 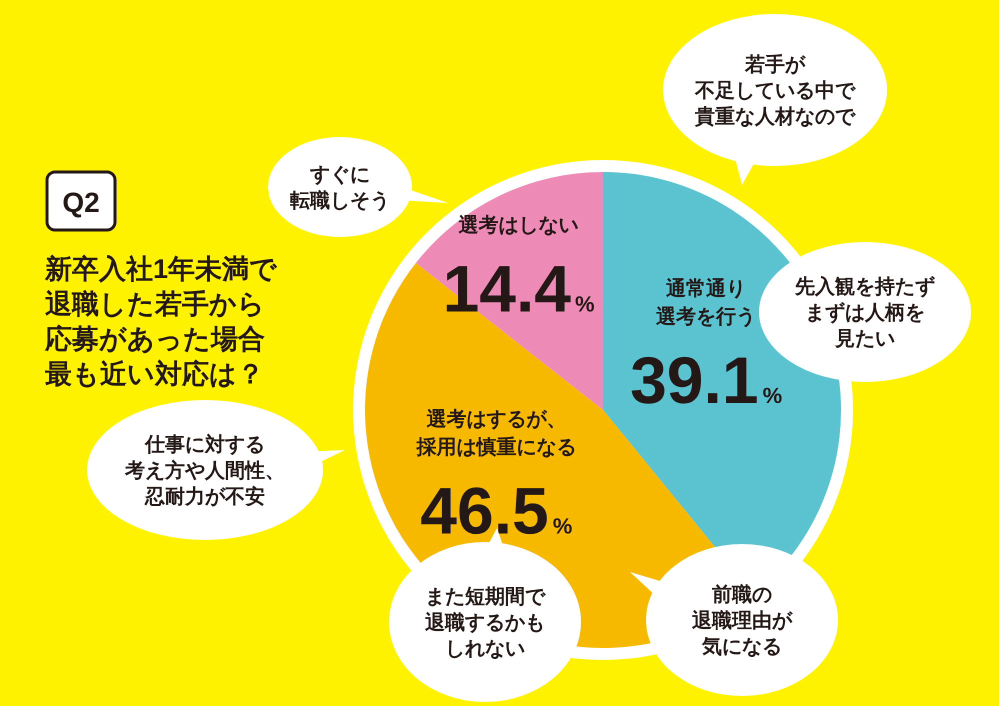 What do you see at coordinates (161, 279) in the screenshot?
I see `title: Q2 新卒入社1年未満で退職した若手から応募があった場合最も近い対応は？` at bounding box center [161, 279].